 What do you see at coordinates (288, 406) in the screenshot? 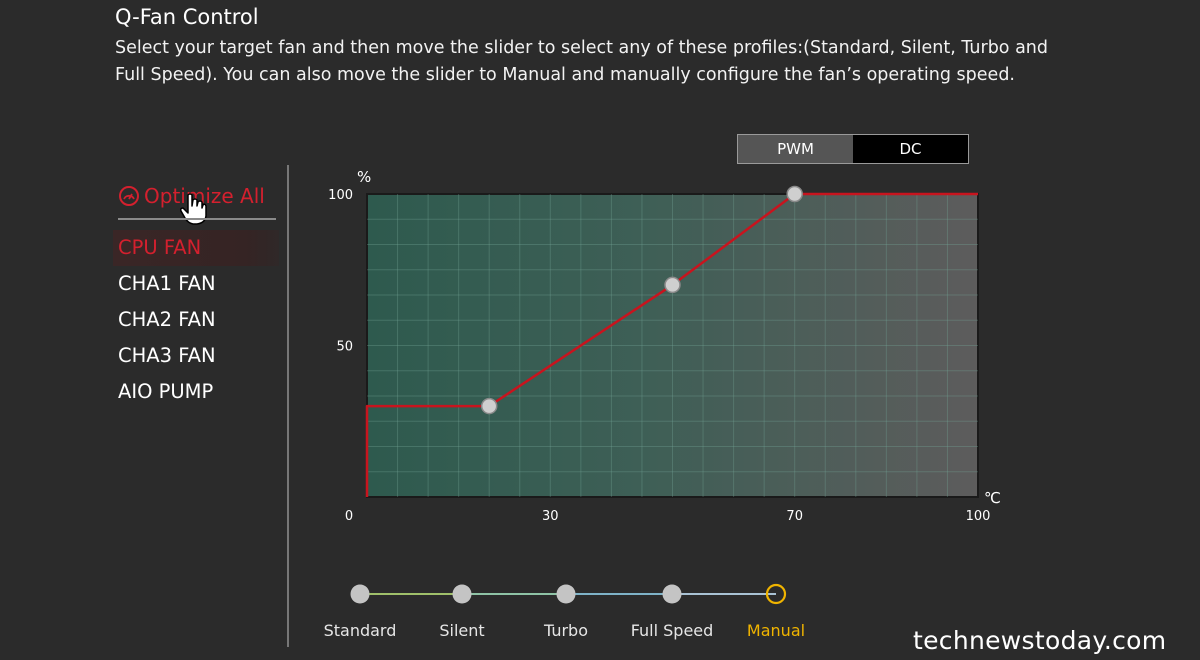
I see `vertical-divider` at bounding box center [288, 406].